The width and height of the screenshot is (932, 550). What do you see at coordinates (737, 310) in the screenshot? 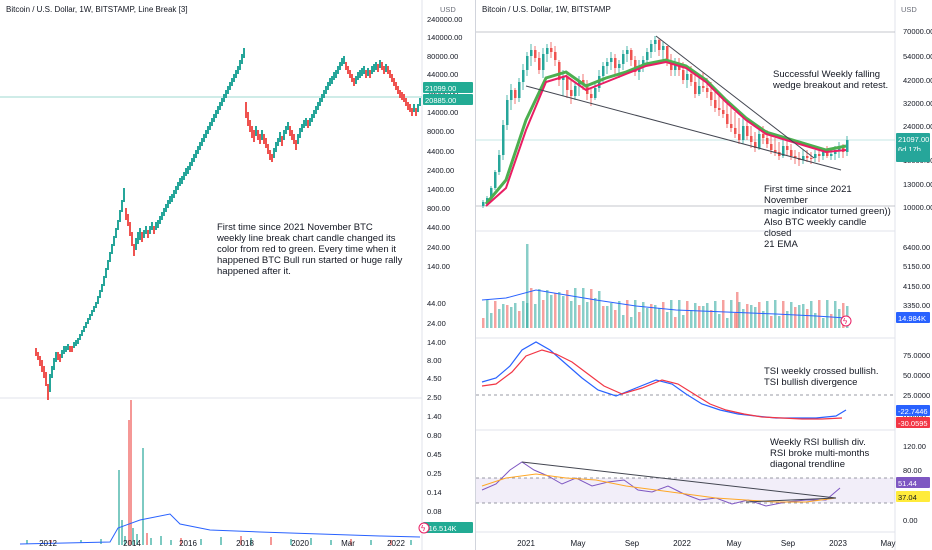
I see `volume-bar-spike` at bounding box center [737, 310].